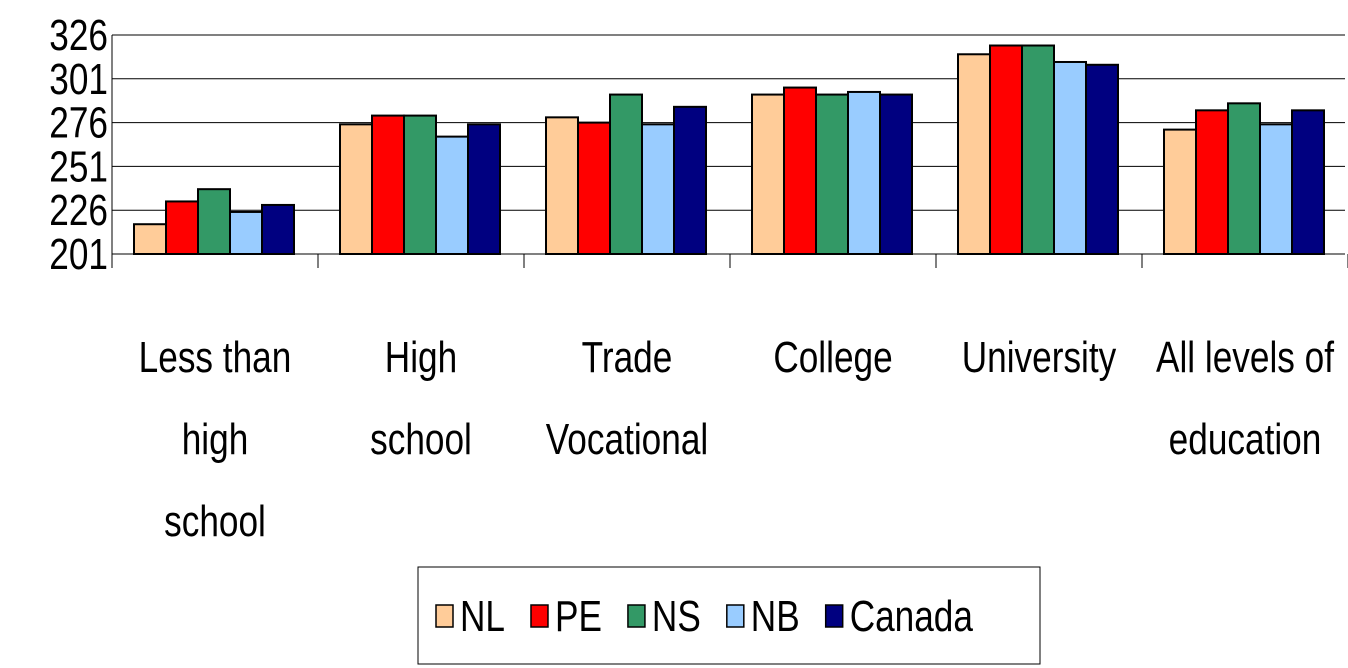  I want to click on legend-label: NS, so click(676, 616).